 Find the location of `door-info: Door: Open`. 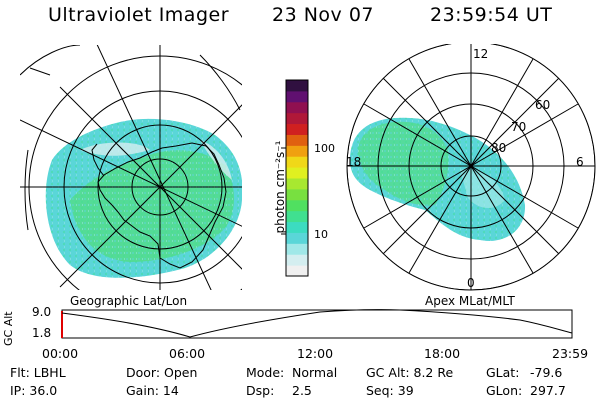

door-info: Door: Open is located at coordinates (162, 372).